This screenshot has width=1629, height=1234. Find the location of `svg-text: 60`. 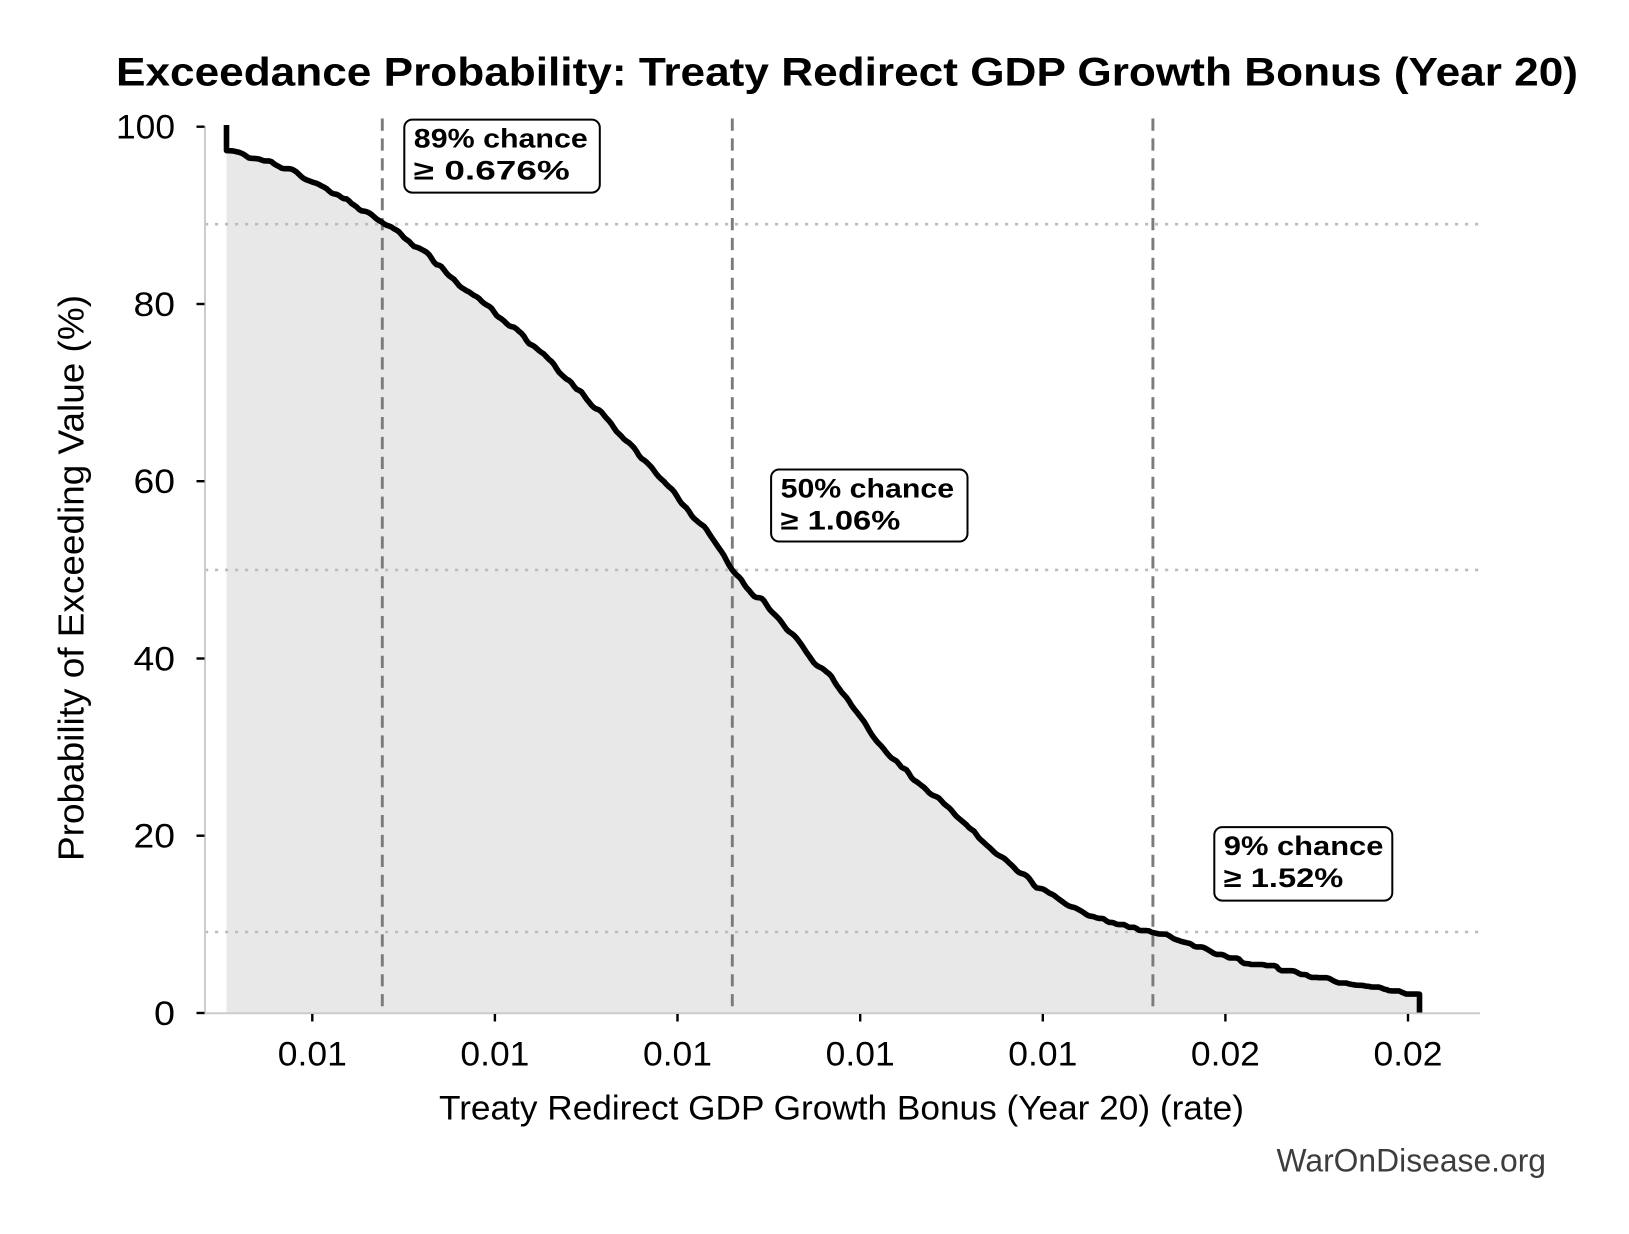

svg-text: 60 is located at coordinates (155, 482).